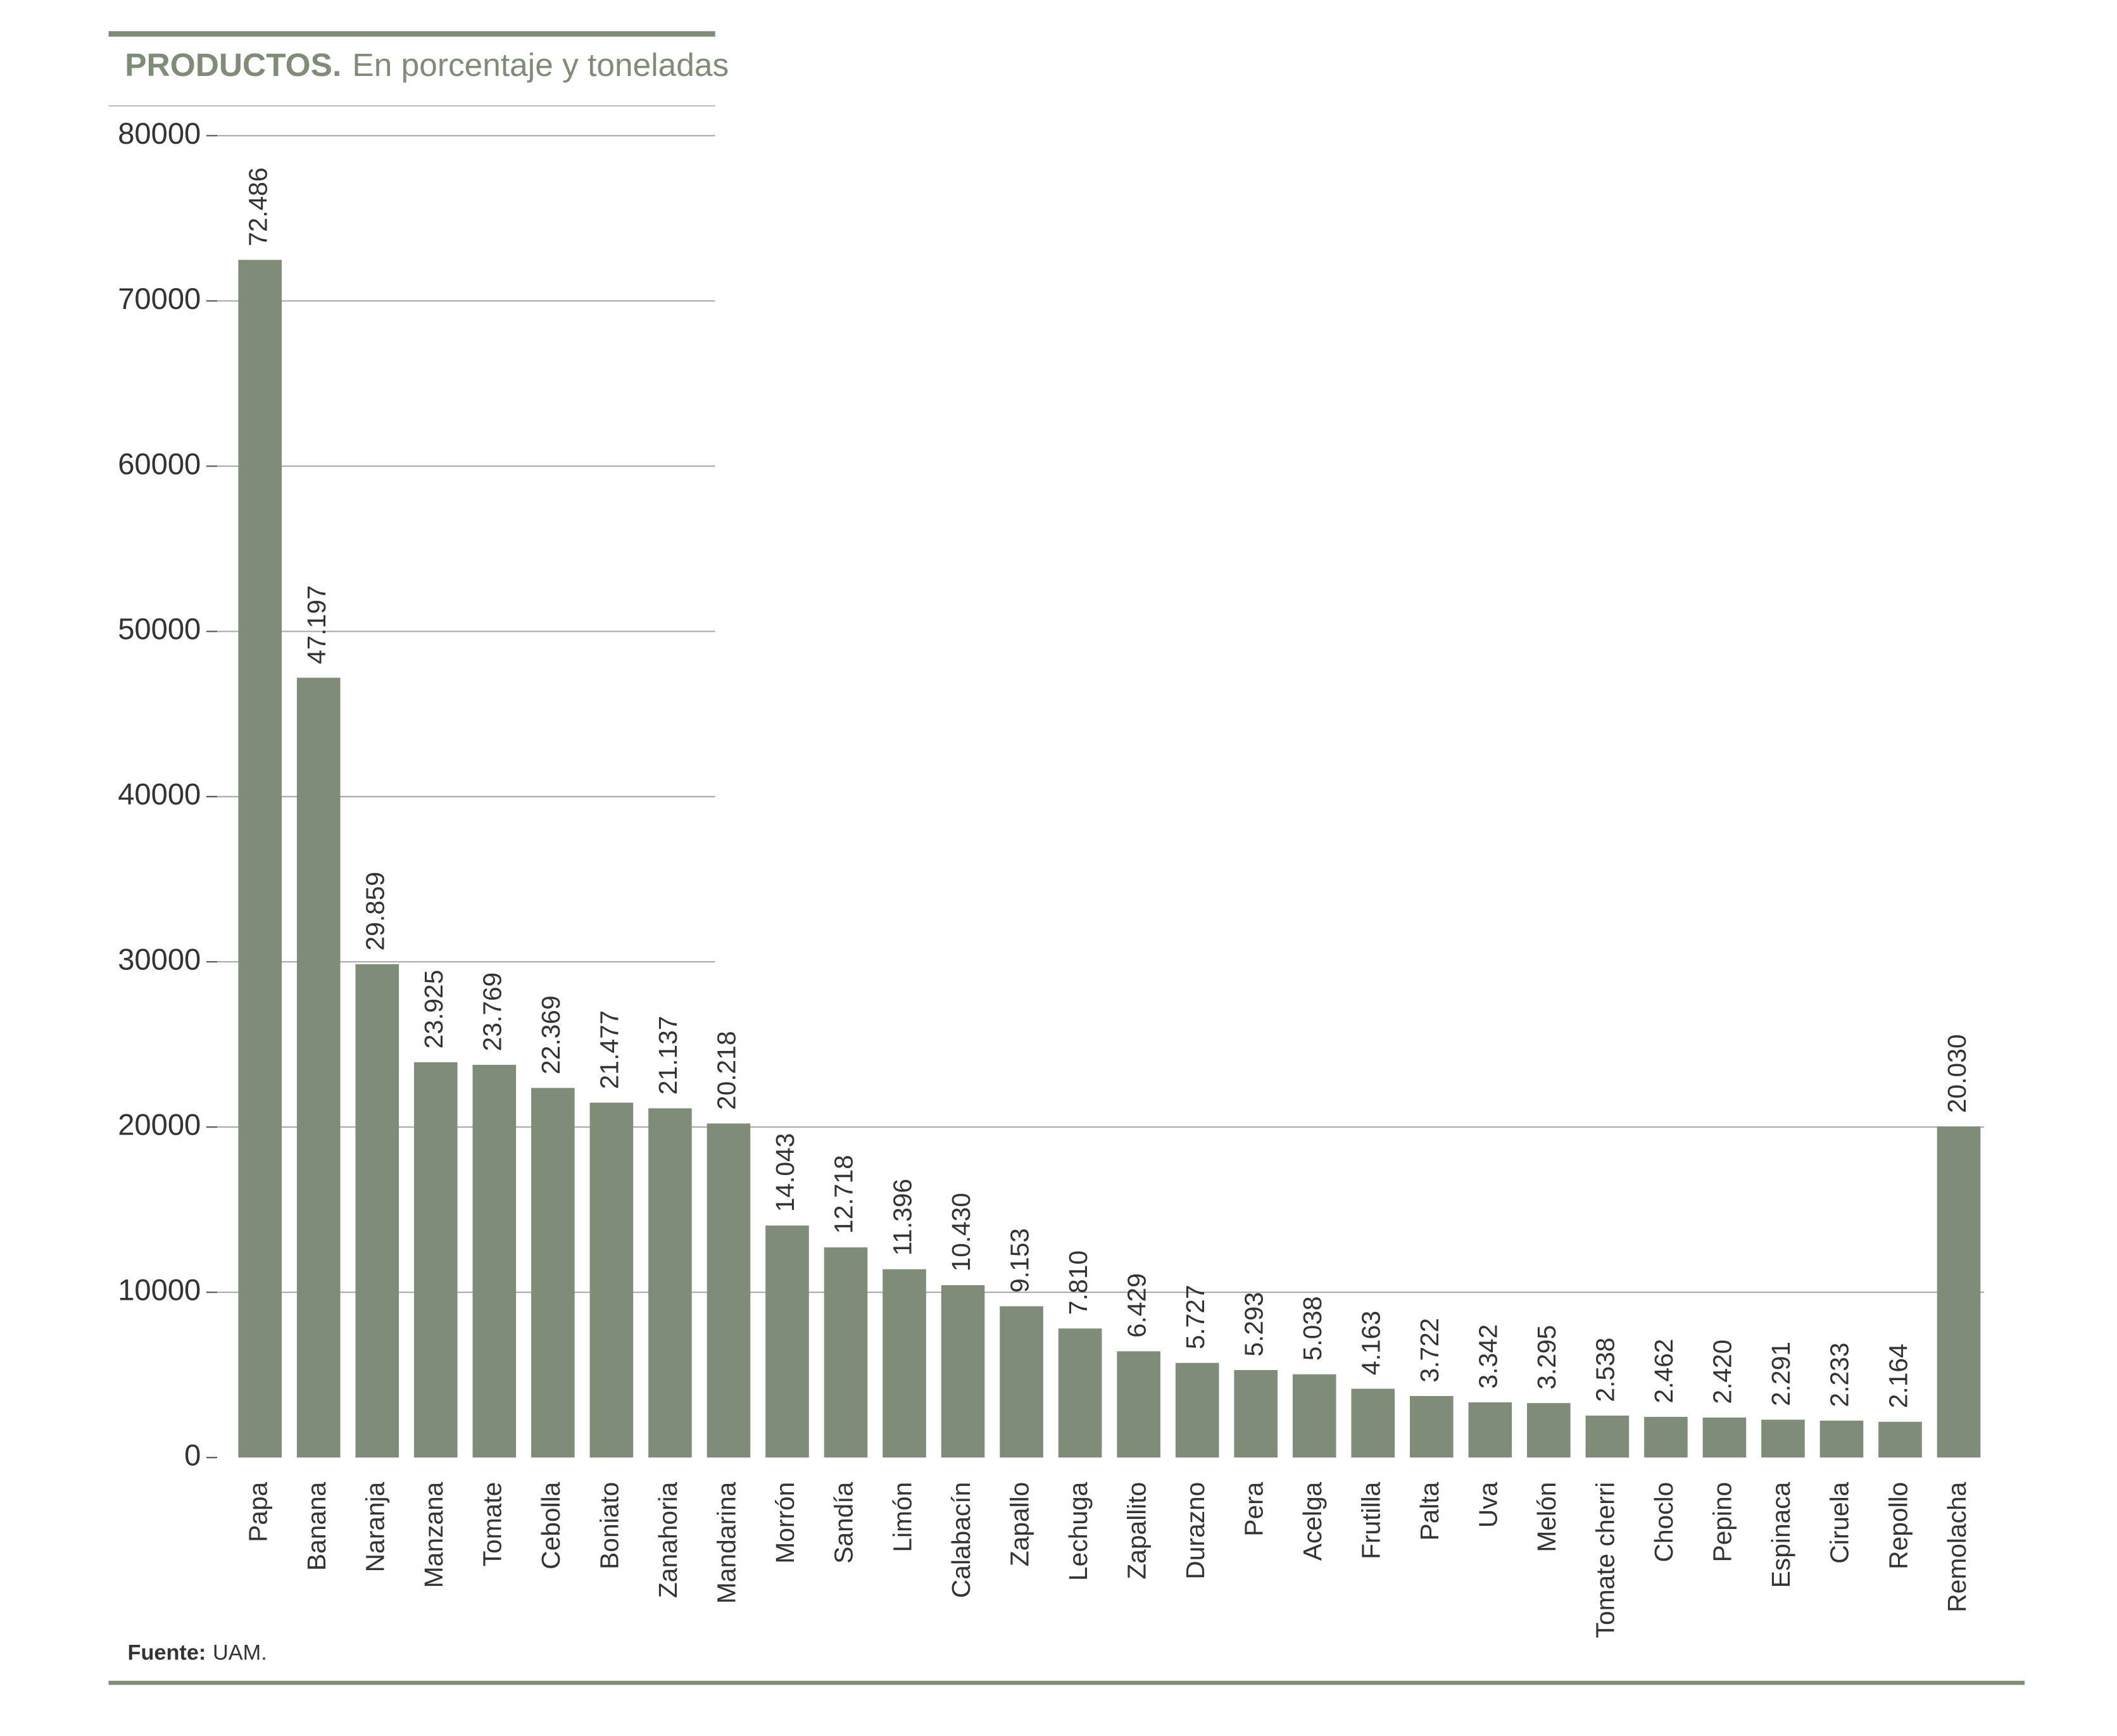 This screenshot has height=1736, width=2117. I want to click on value-label: 5.293, so click(1253, 1324).